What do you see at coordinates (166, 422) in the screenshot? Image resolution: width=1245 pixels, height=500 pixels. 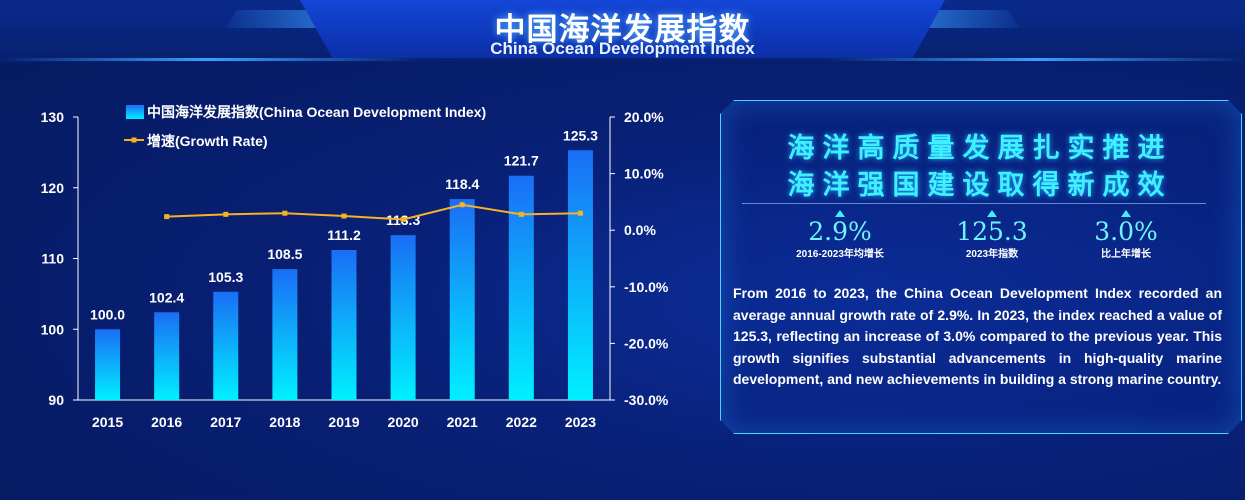 I see `x-tick-label: 2016` at bounding box center [166, 422].